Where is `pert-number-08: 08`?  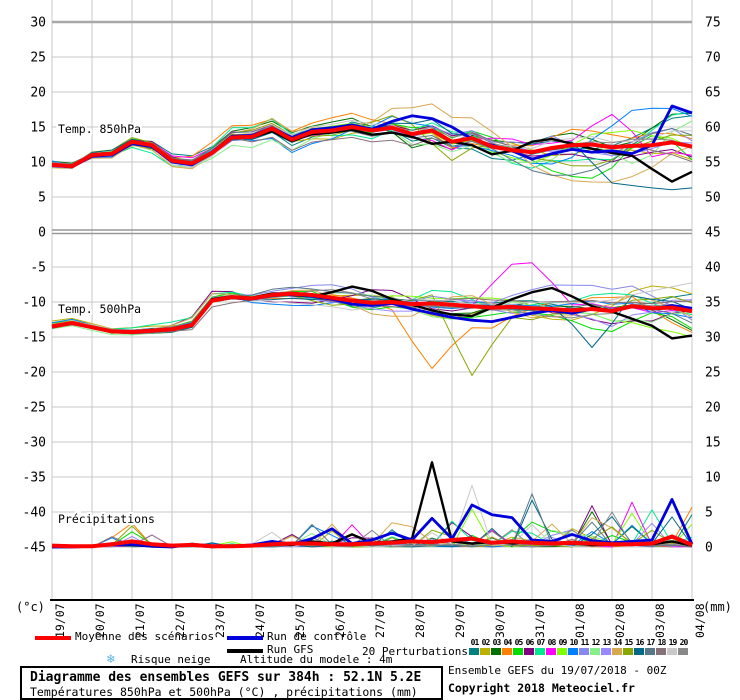 pert-number-08: 08 is located at coordinates (552, 642).